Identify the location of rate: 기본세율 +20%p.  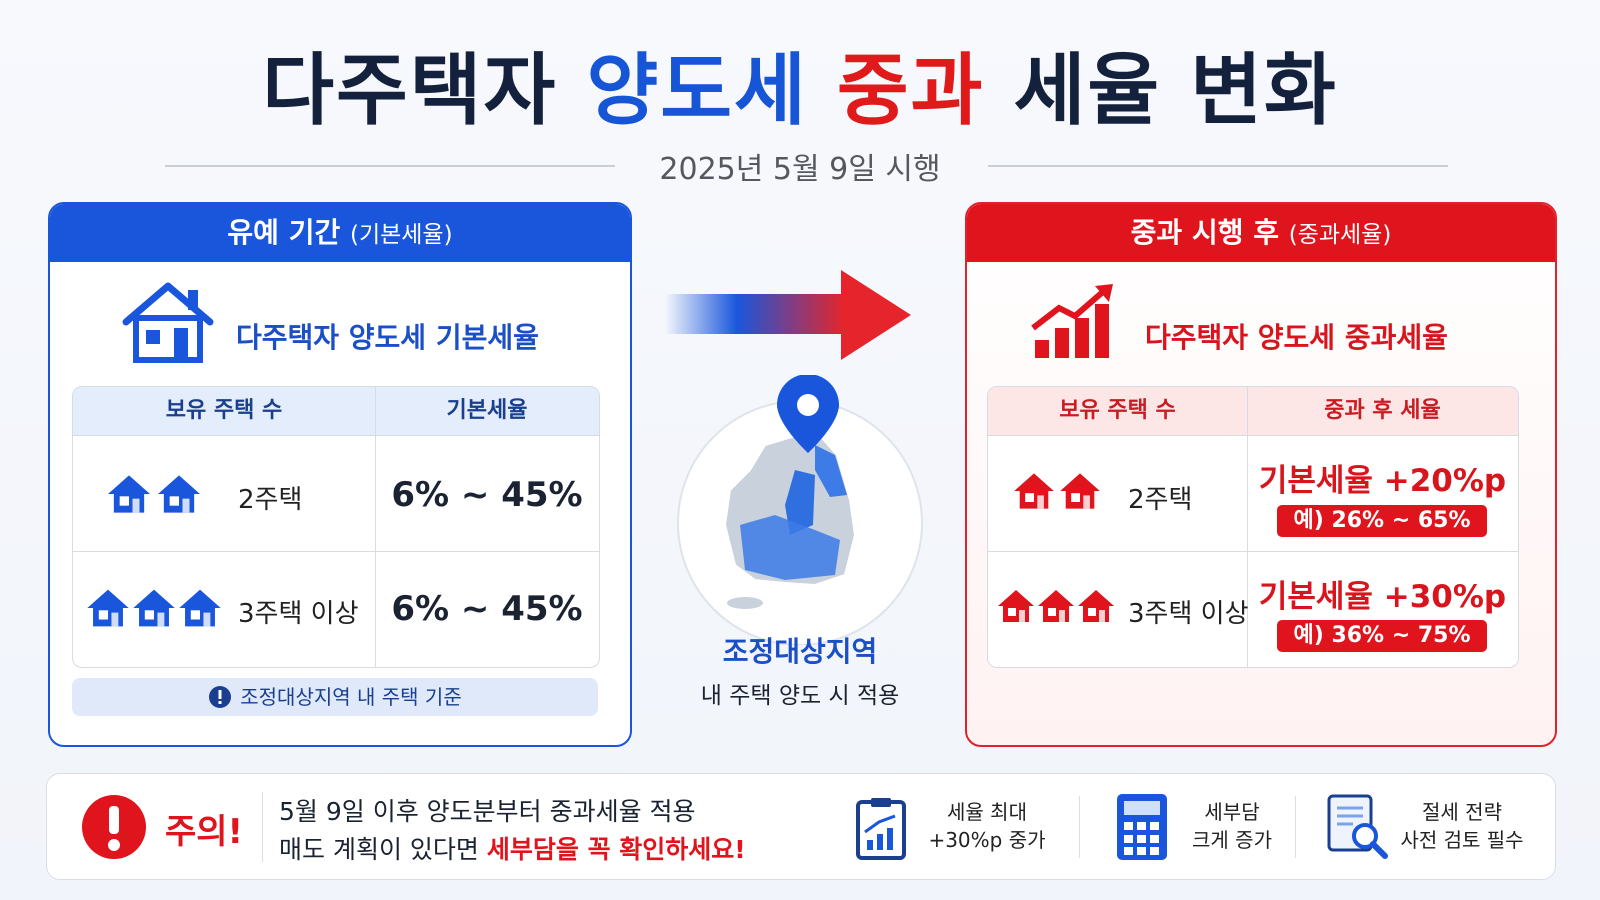
(1382, 481).